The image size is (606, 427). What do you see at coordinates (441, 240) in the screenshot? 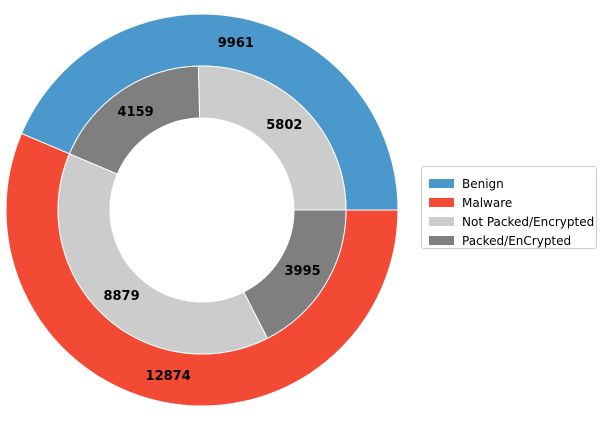
I see `legend-swatch-packed` at bounding box center [441, 240].